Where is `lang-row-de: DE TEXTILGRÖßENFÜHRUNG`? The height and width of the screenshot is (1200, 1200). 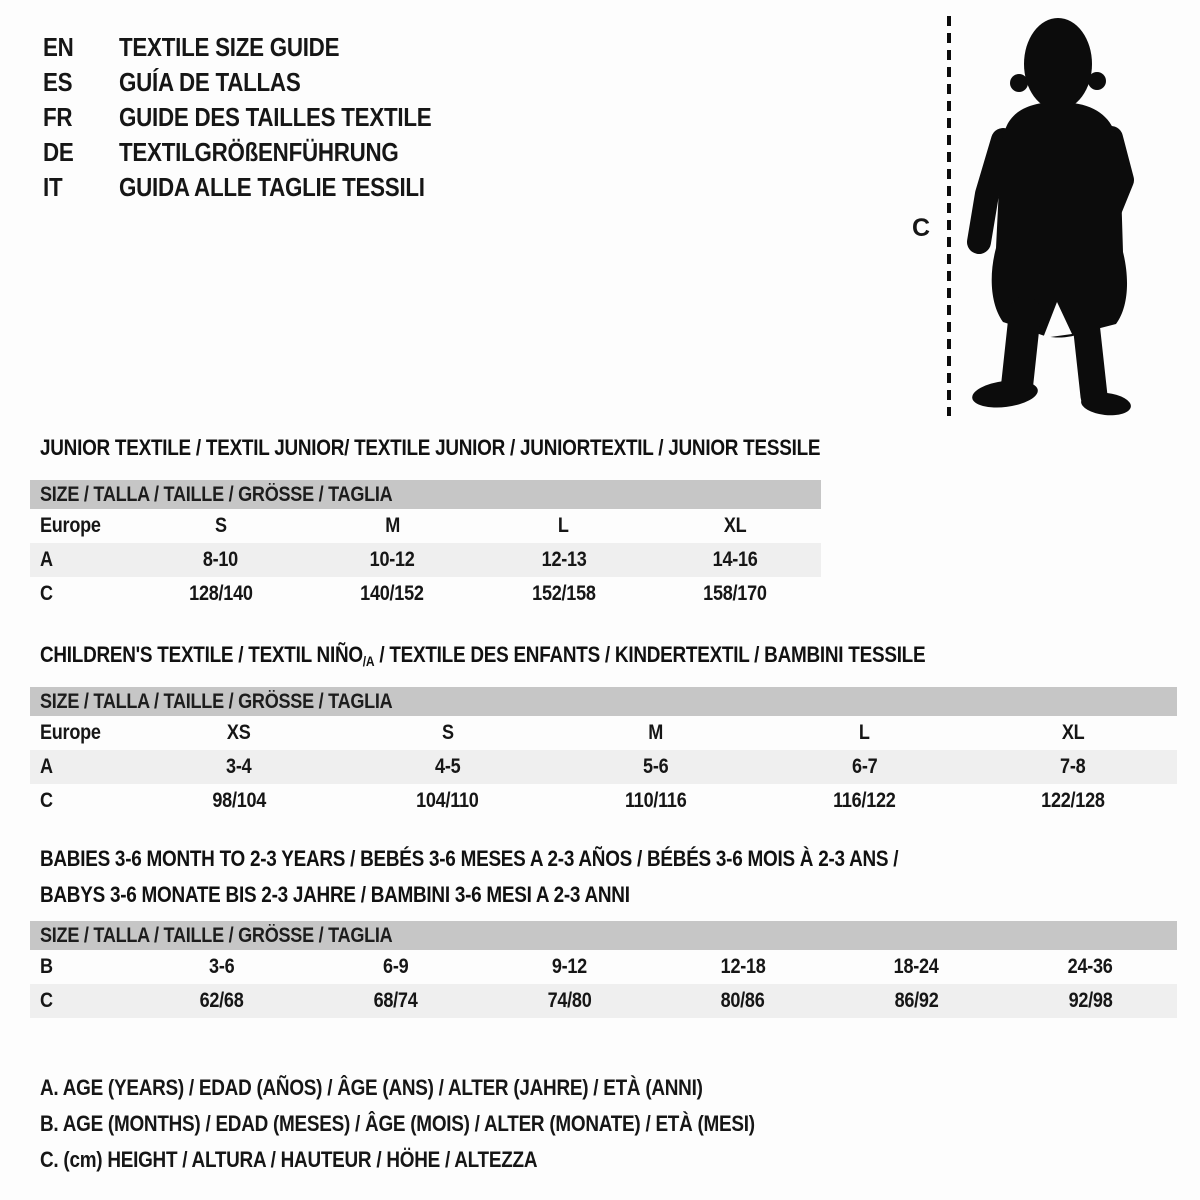
lang-row-de: DE TEXTILGRÖßENFÜHRUNG is located at coordinates (262, 152).